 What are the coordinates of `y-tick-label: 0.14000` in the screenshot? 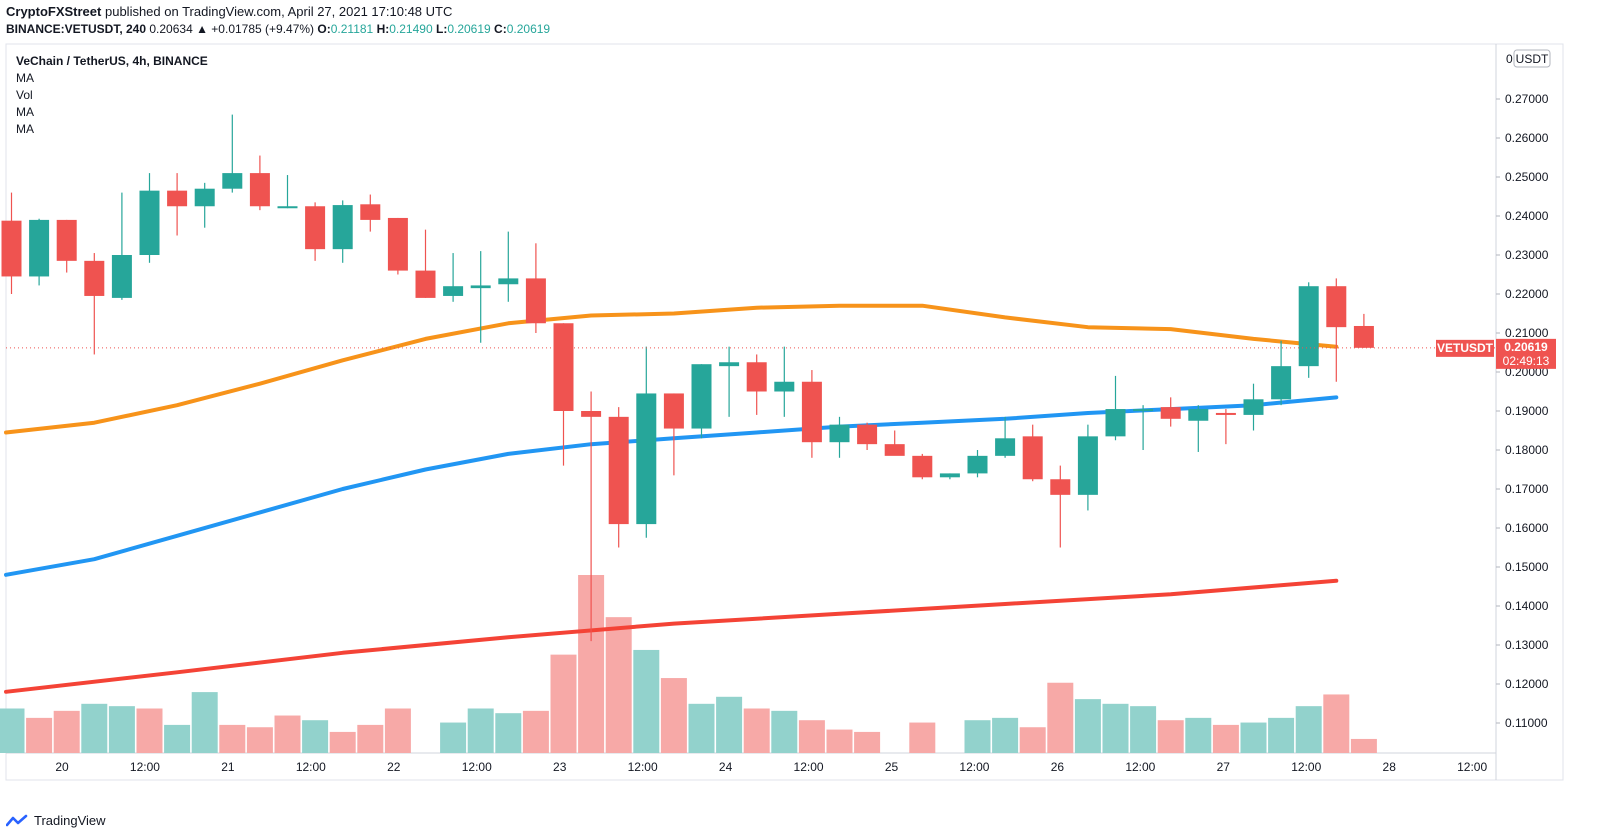 It's located at (1527, 606).